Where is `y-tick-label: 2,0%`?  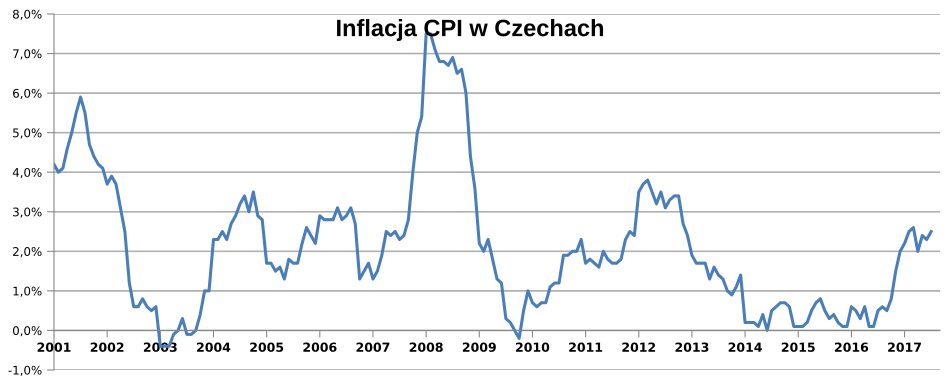 y-tick-label: 2,0% is located at coordinates (27, 252).